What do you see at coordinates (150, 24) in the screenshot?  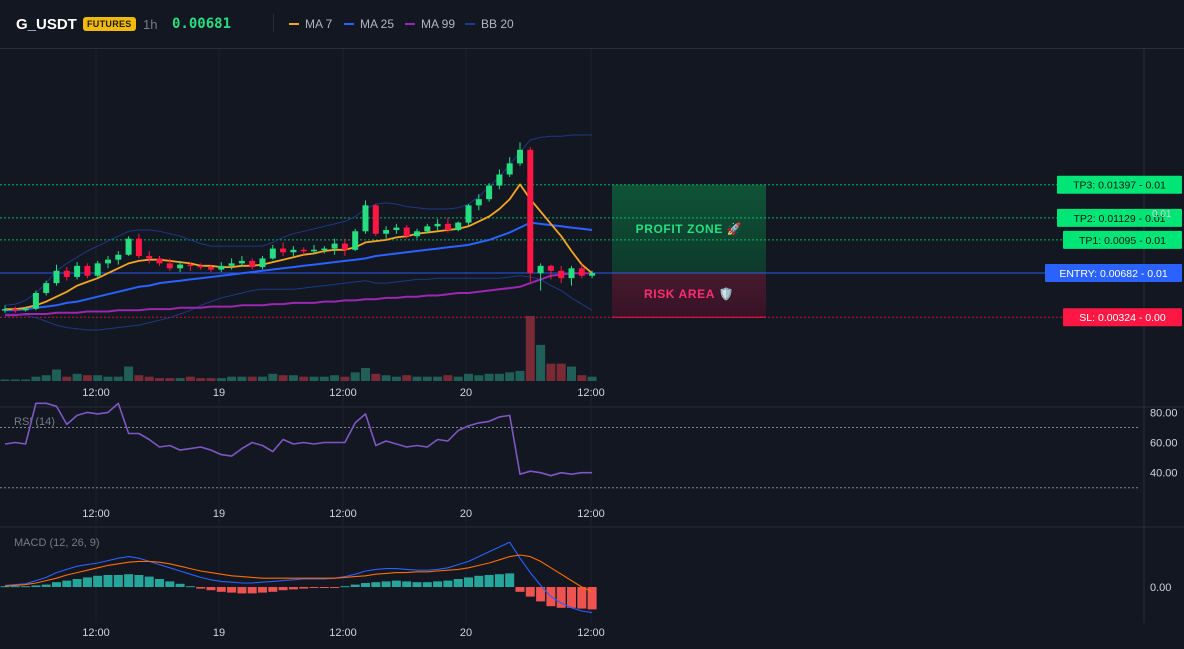 I see `timeframe-selector: 1h` at bounding box center [150, 24].